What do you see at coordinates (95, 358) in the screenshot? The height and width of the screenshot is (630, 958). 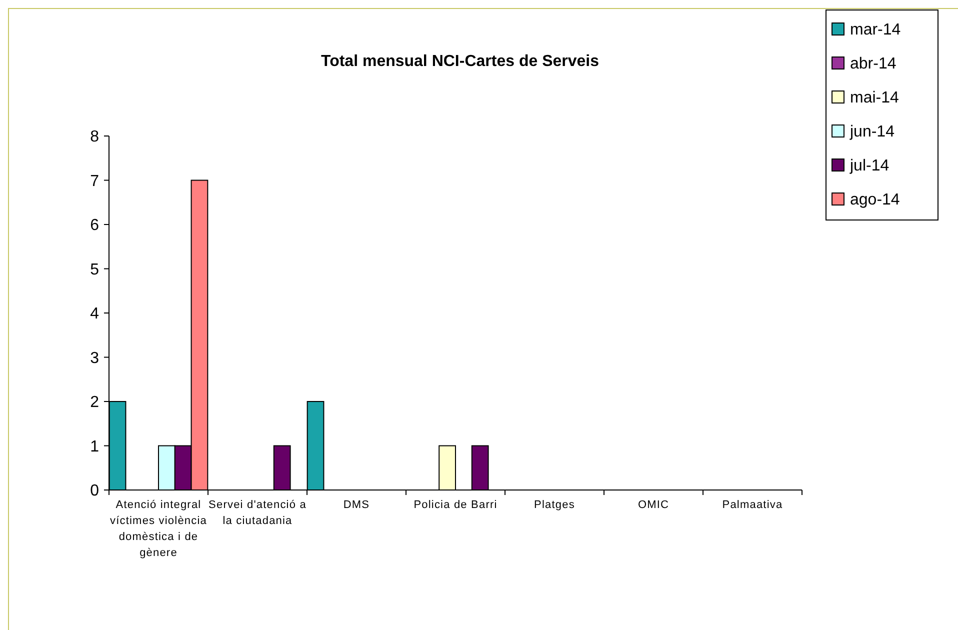 I see `y-tick-label: 3` at bounding box center [95, 358].